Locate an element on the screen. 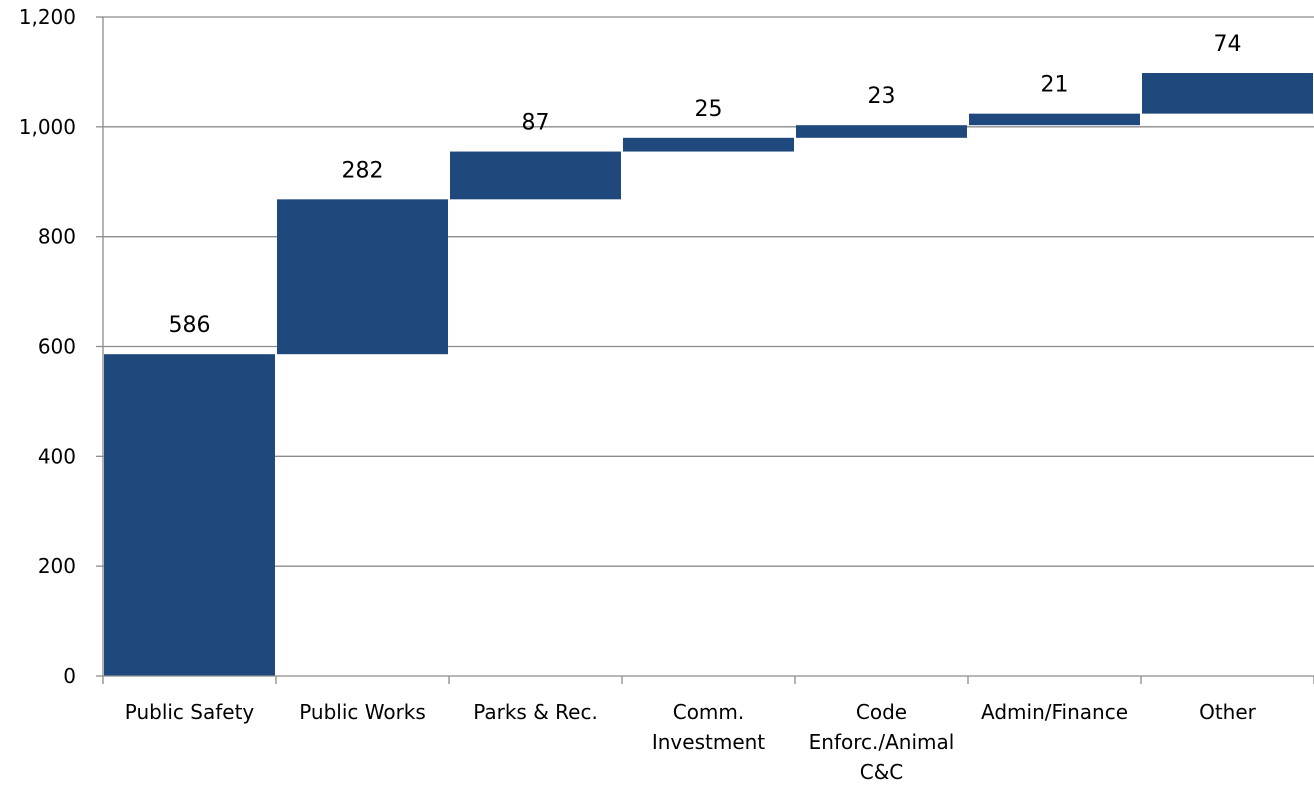  x-category-label-2: Parks & Rec. is located at coordinates (535, 712).